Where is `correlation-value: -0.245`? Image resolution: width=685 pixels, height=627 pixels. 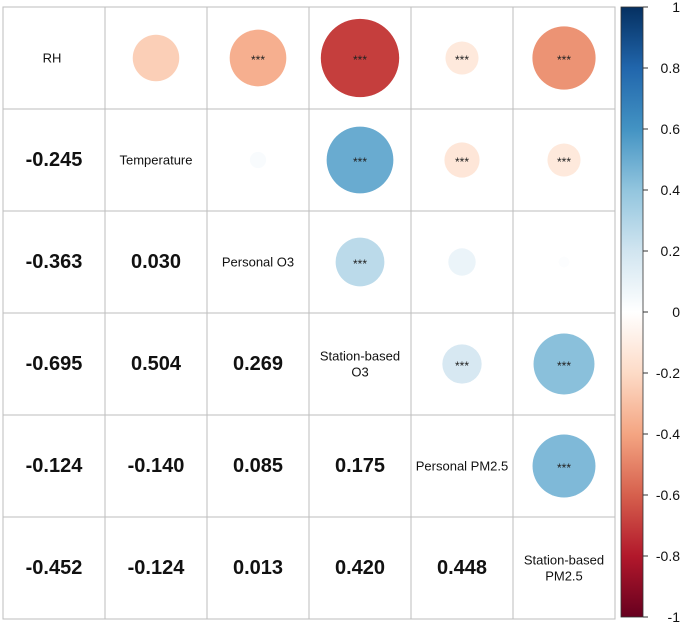 correlation-value: -0.245 is located at coordinates (54, 160).